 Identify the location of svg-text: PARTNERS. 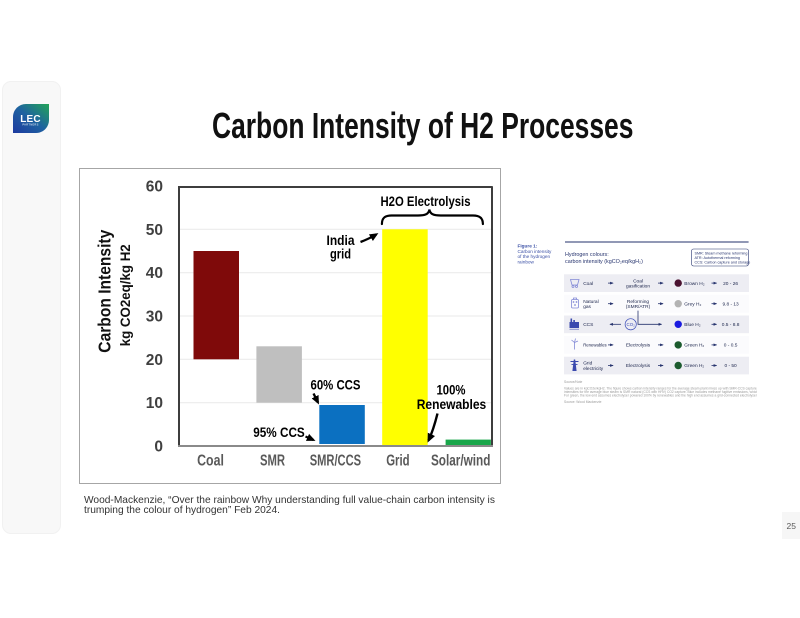
(30, 125).